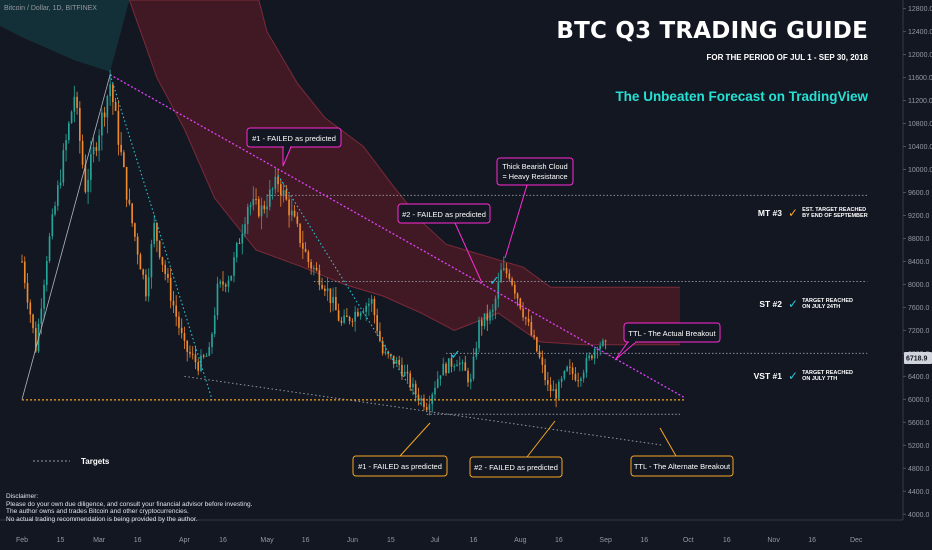  Describe the element at coordinates (919, 377) in the screenshot. I see `price-tick-label: 6400.0` at that location.